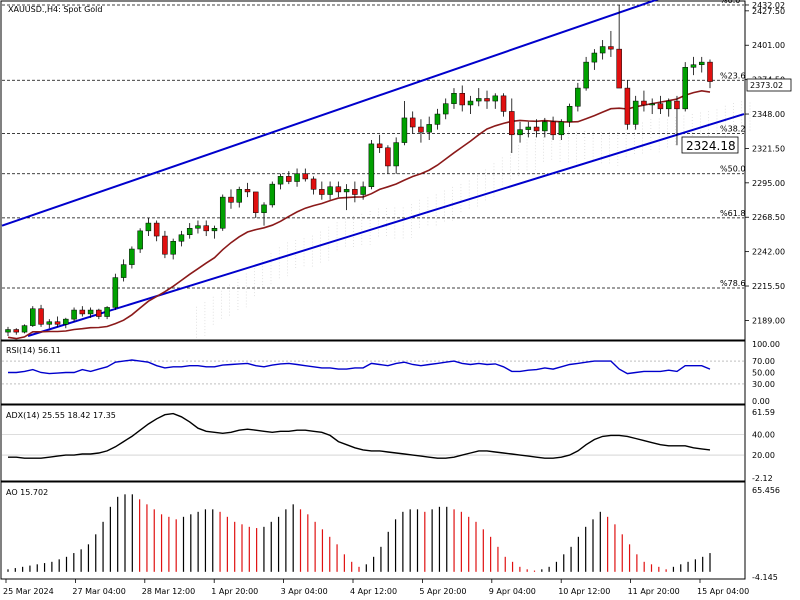  Describe the element at coordinates (373, 591) in the screenshot. I see `time-axis-label: 4 Apr 12:00` at that location.